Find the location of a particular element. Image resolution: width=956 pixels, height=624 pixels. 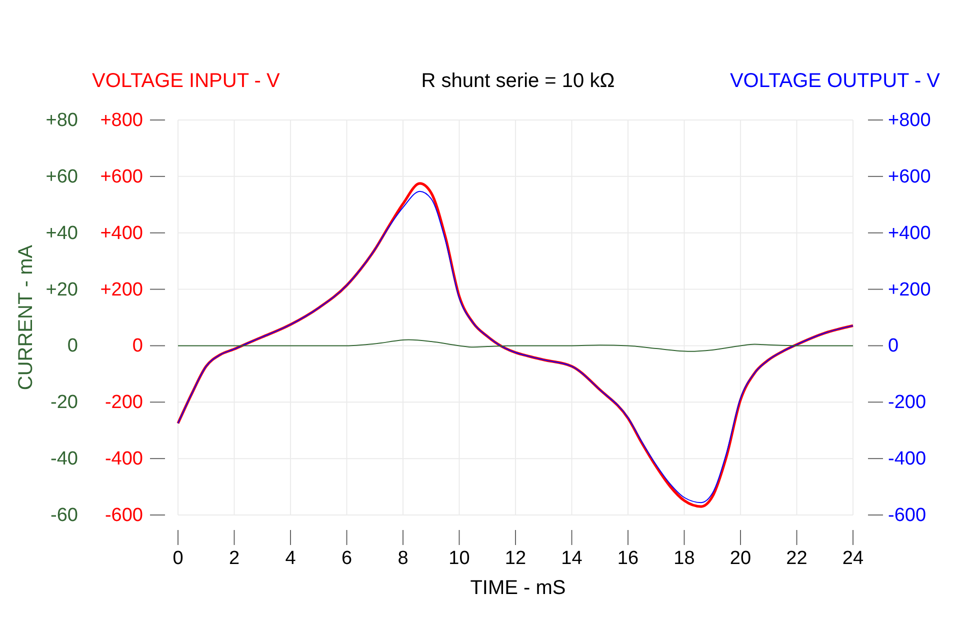

y2-tick-label: +400 is located at coordinates (909, 233).